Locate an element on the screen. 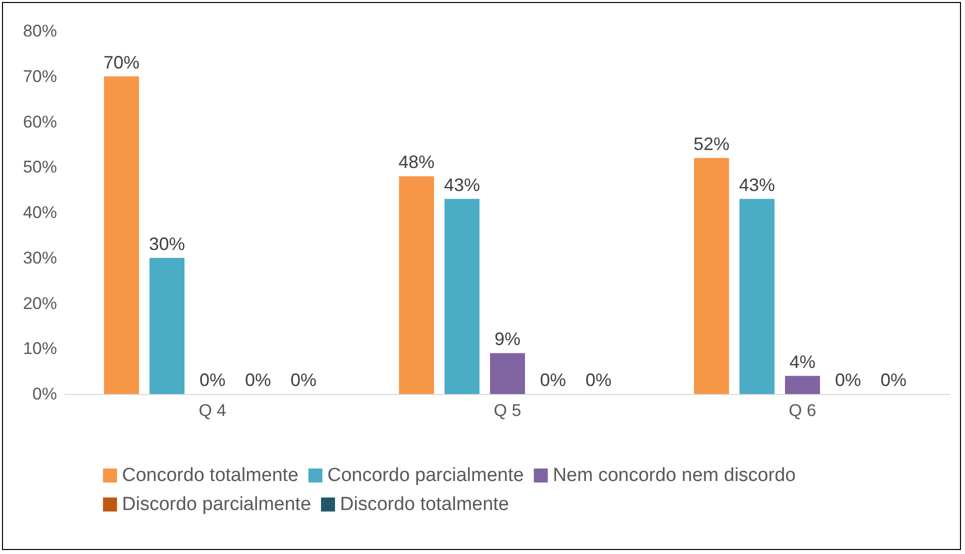  y-tick-label: 40% is located at coordinates (39, 212).